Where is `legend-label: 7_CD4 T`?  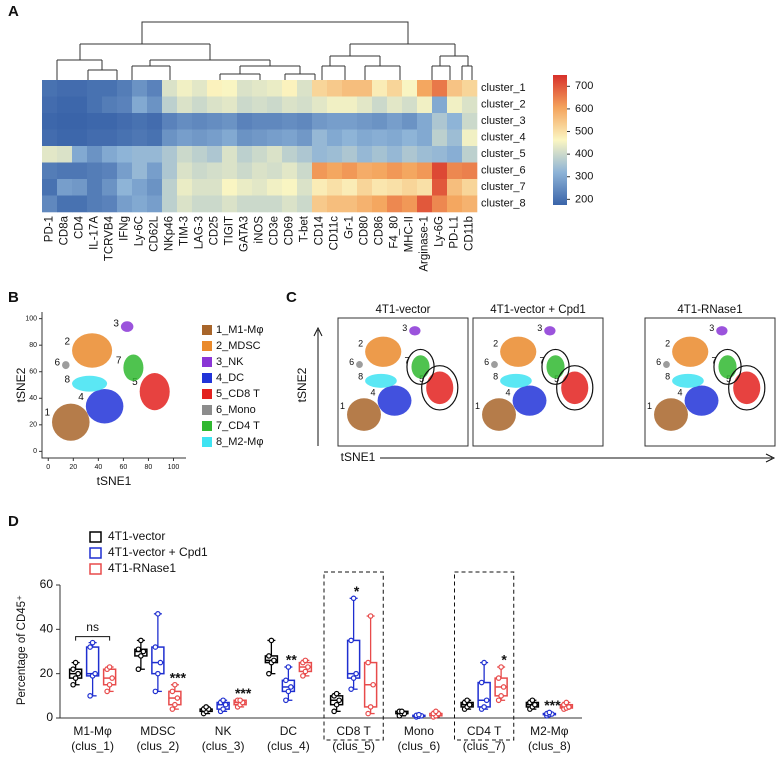
legend-label: 7_CD4 T is located at coordinates (238, 426).